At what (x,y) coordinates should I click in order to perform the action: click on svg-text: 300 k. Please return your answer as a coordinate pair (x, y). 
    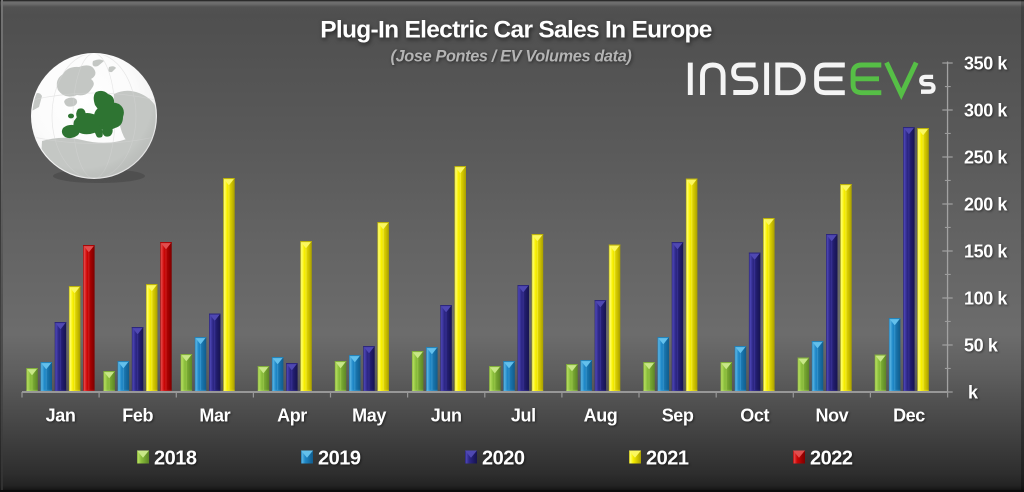
    Looking at the image, I should click on (986, 111).